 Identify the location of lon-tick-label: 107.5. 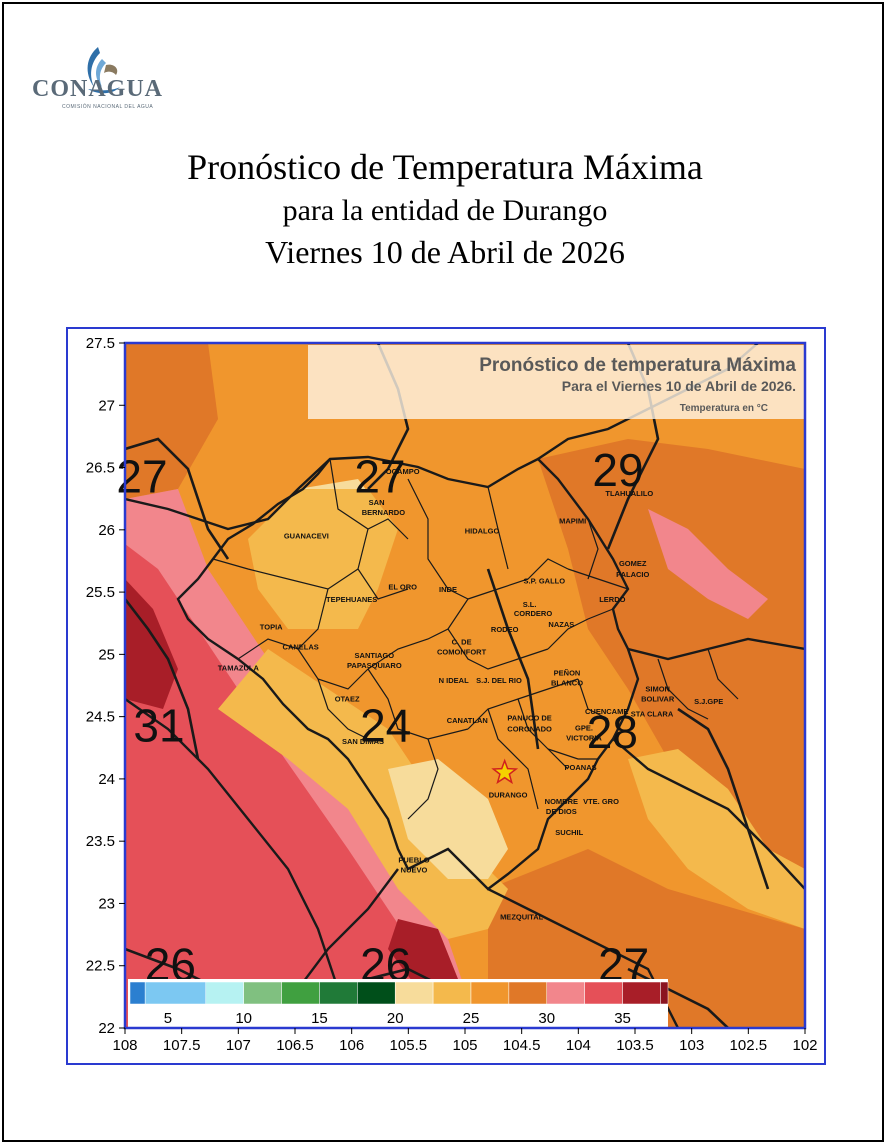
(182, 1045).